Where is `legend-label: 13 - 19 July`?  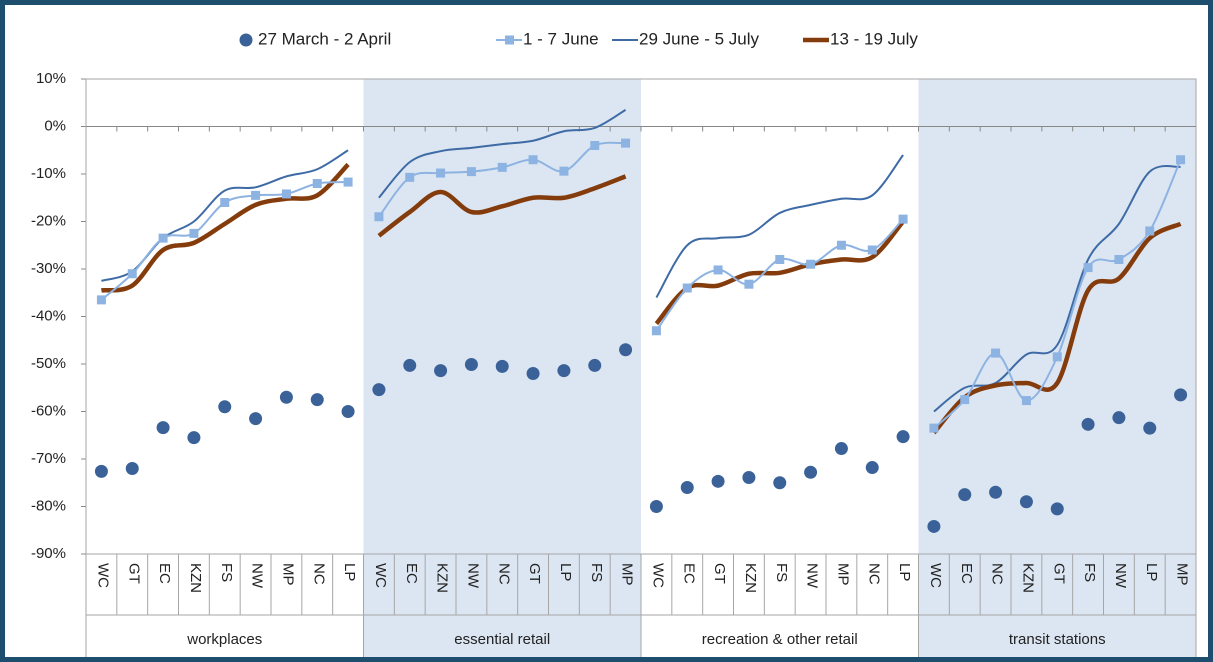 legend-label: 13 - 19 July is located at coordinates (874, 38).